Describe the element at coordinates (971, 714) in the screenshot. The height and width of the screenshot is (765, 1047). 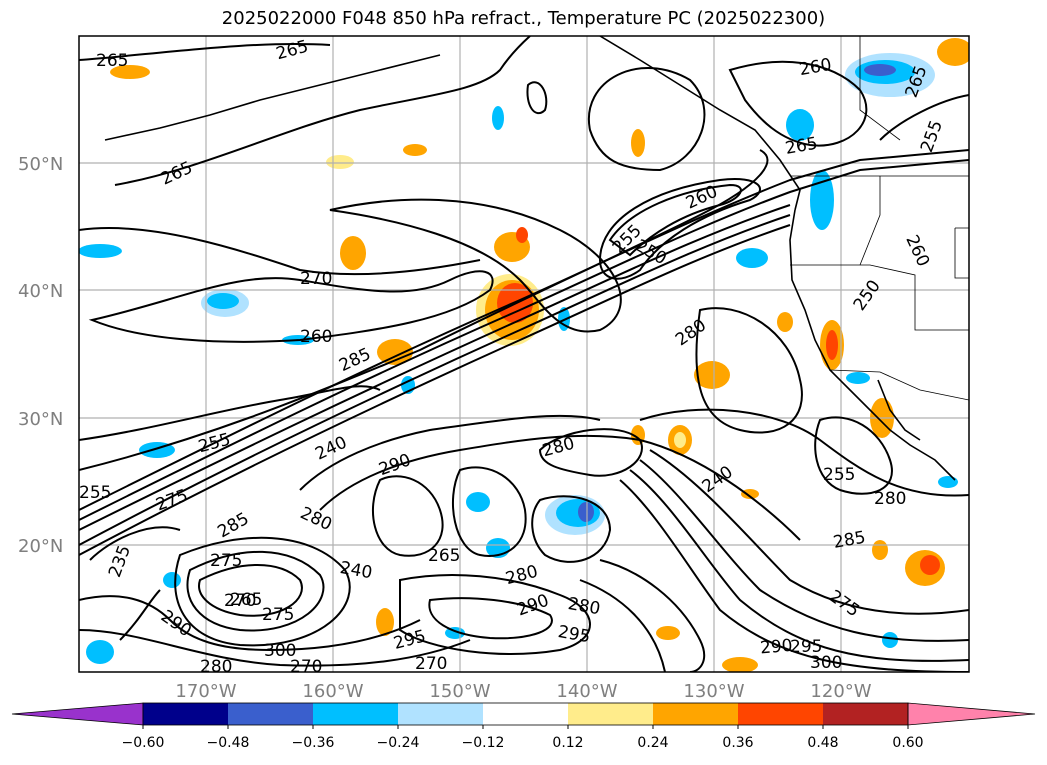
I see `colorbar-extend-high` at that location.